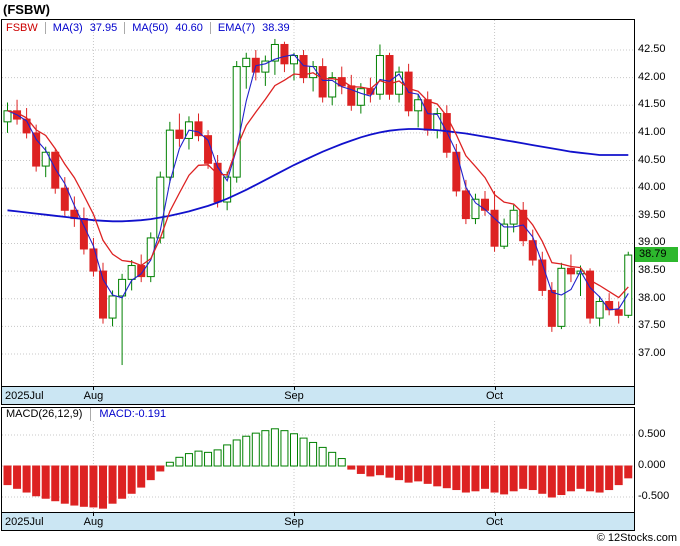  Describe the element at coordinates (654, 496) in the screenshot. I see `macd-axis-label: -0.500` at that location.